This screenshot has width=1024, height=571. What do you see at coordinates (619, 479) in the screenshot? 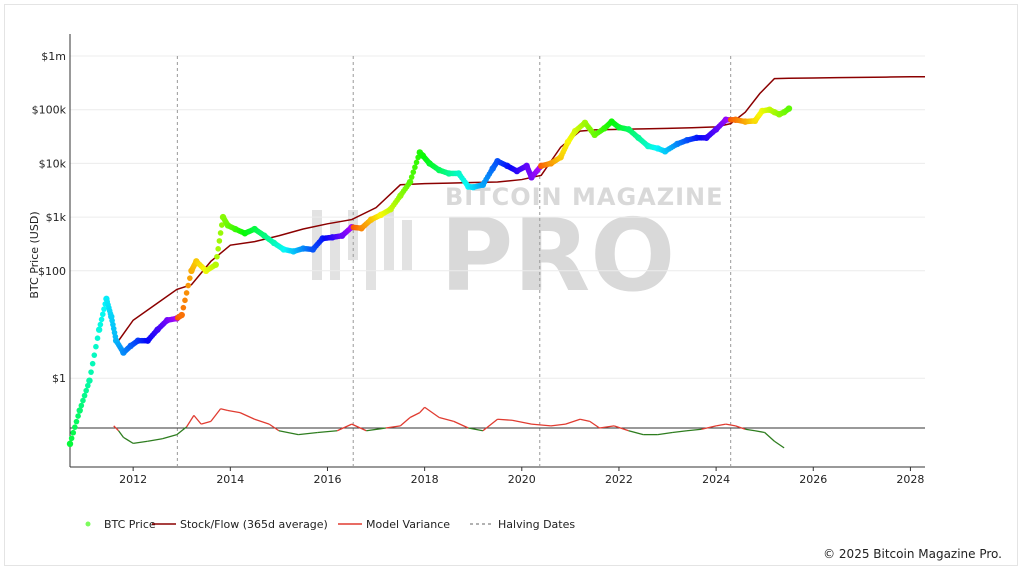
I see `x-tick-label: 2022` at bounding box center [619, 479].